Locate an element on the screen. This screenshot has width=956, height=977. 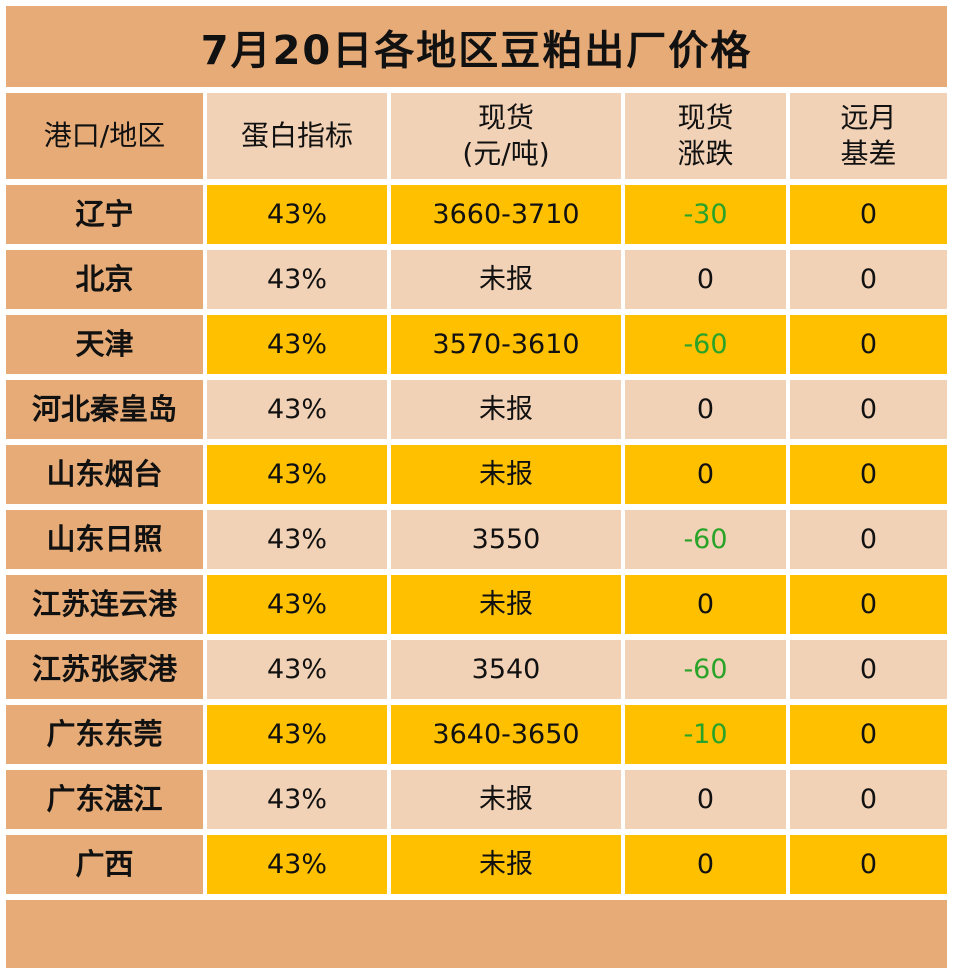
header-spot: 现货 (元/吨) is located at coordinates (506, 136).